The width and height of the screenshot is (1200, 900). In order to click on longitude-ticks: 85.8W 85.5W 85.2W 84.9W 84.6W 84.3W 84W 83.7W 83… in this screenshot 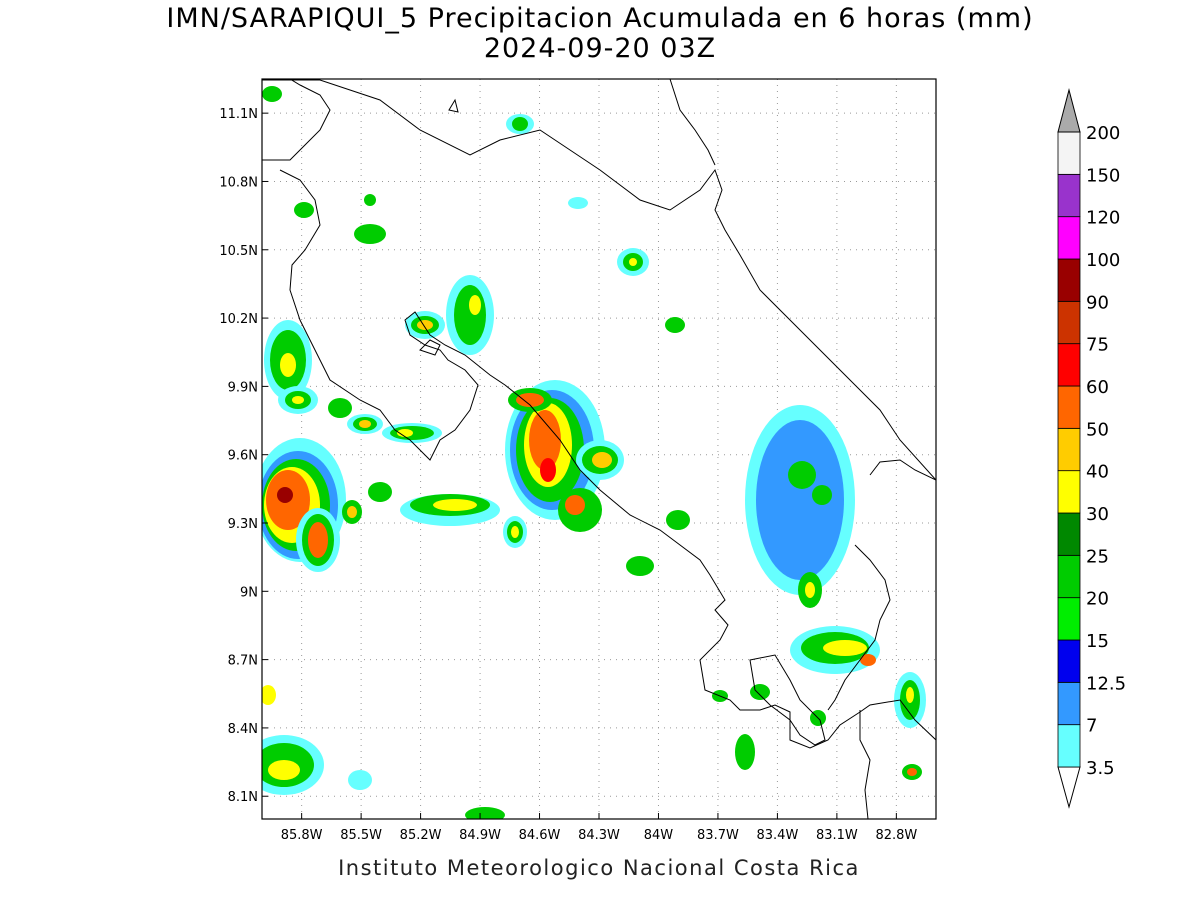, I will do `click(599, 828)`.